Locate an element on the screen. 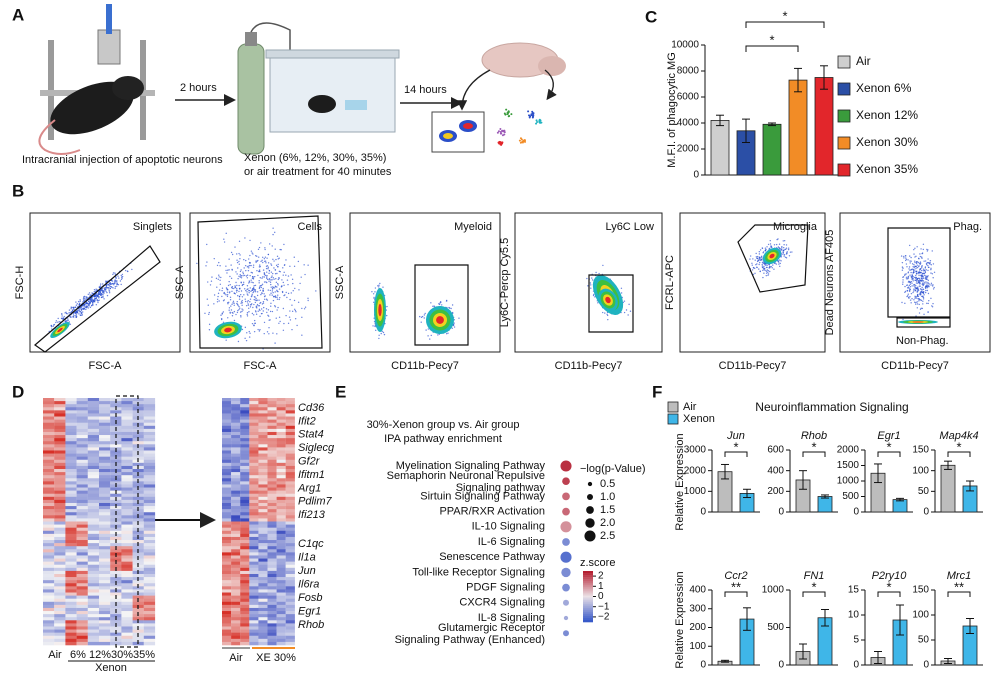  significance-bracket is located at coordinates (889, 594).